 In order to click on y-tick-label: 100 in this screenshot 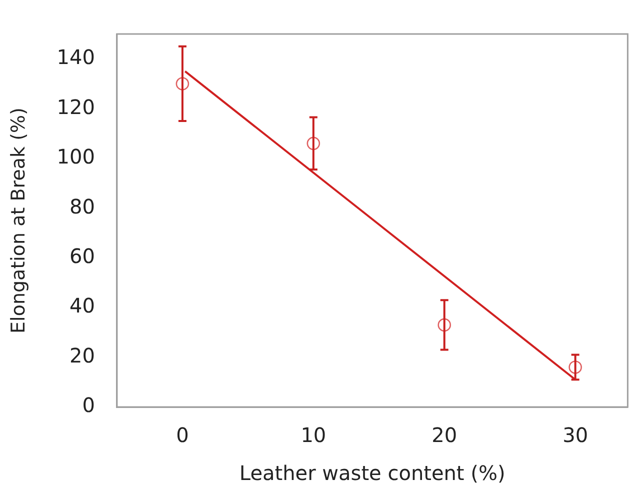, I will do `click(75, 156)`.